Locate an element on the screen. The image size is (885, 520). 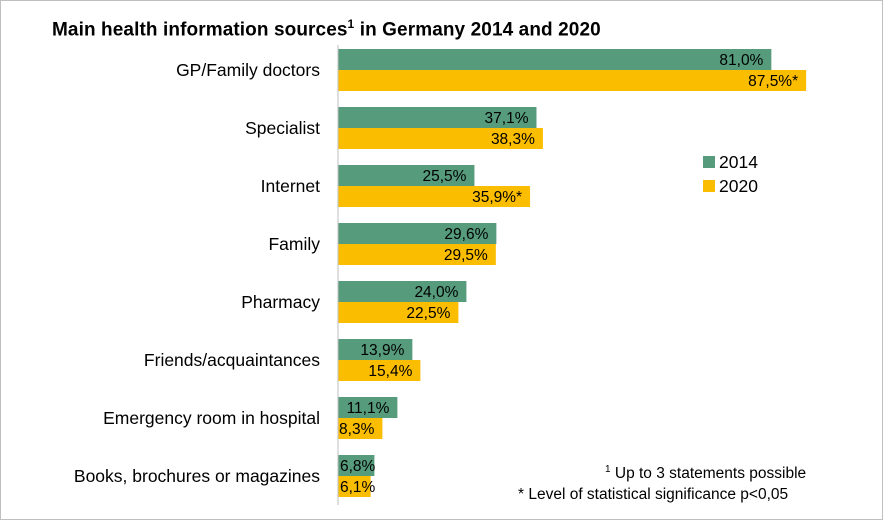
data-label-2020: 15,4% is located at coordinates (390, 371).